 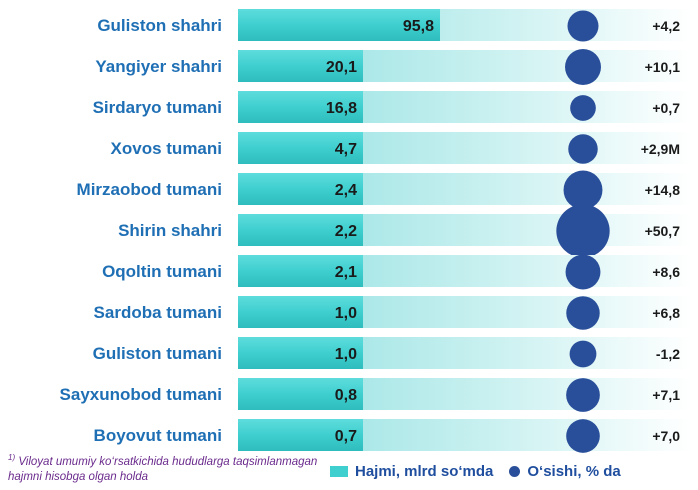 I want to click on legend-volume-swatch, so click(x=339, y=471).